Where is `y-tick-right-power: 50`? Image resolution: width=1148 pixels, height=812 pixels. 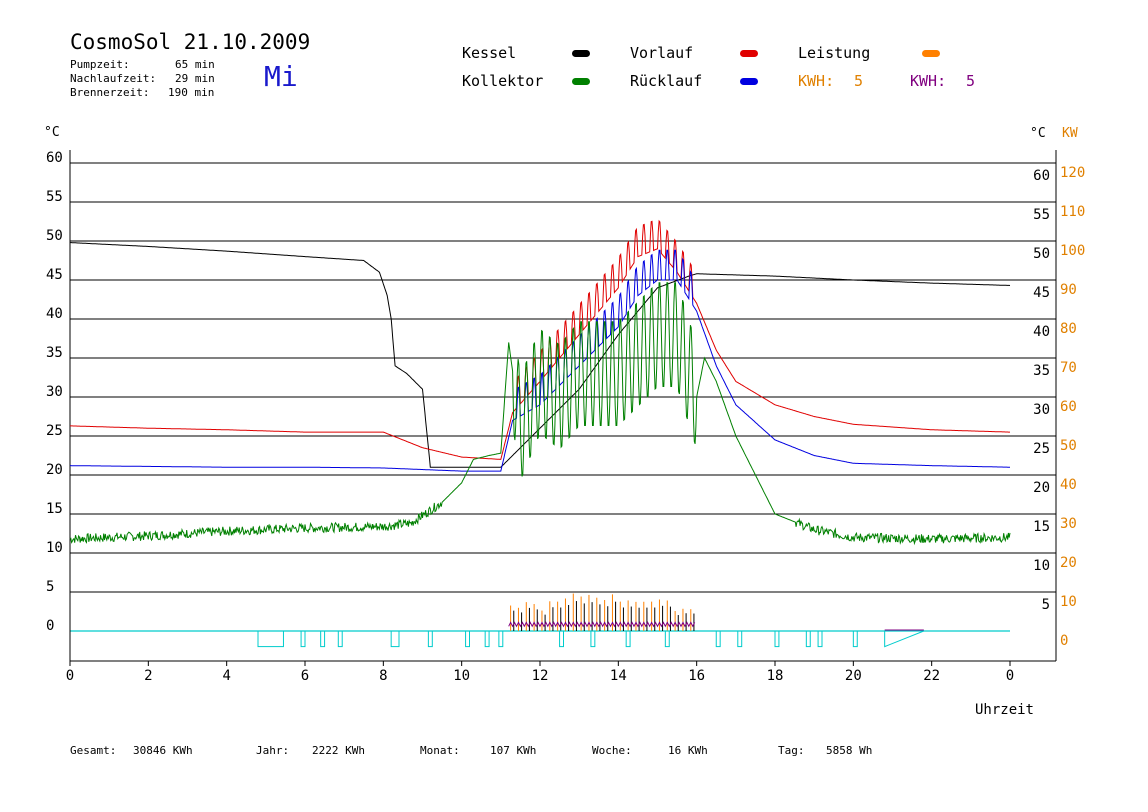 y-tick-right-power: 50 is located at coordinates (1068, 446).